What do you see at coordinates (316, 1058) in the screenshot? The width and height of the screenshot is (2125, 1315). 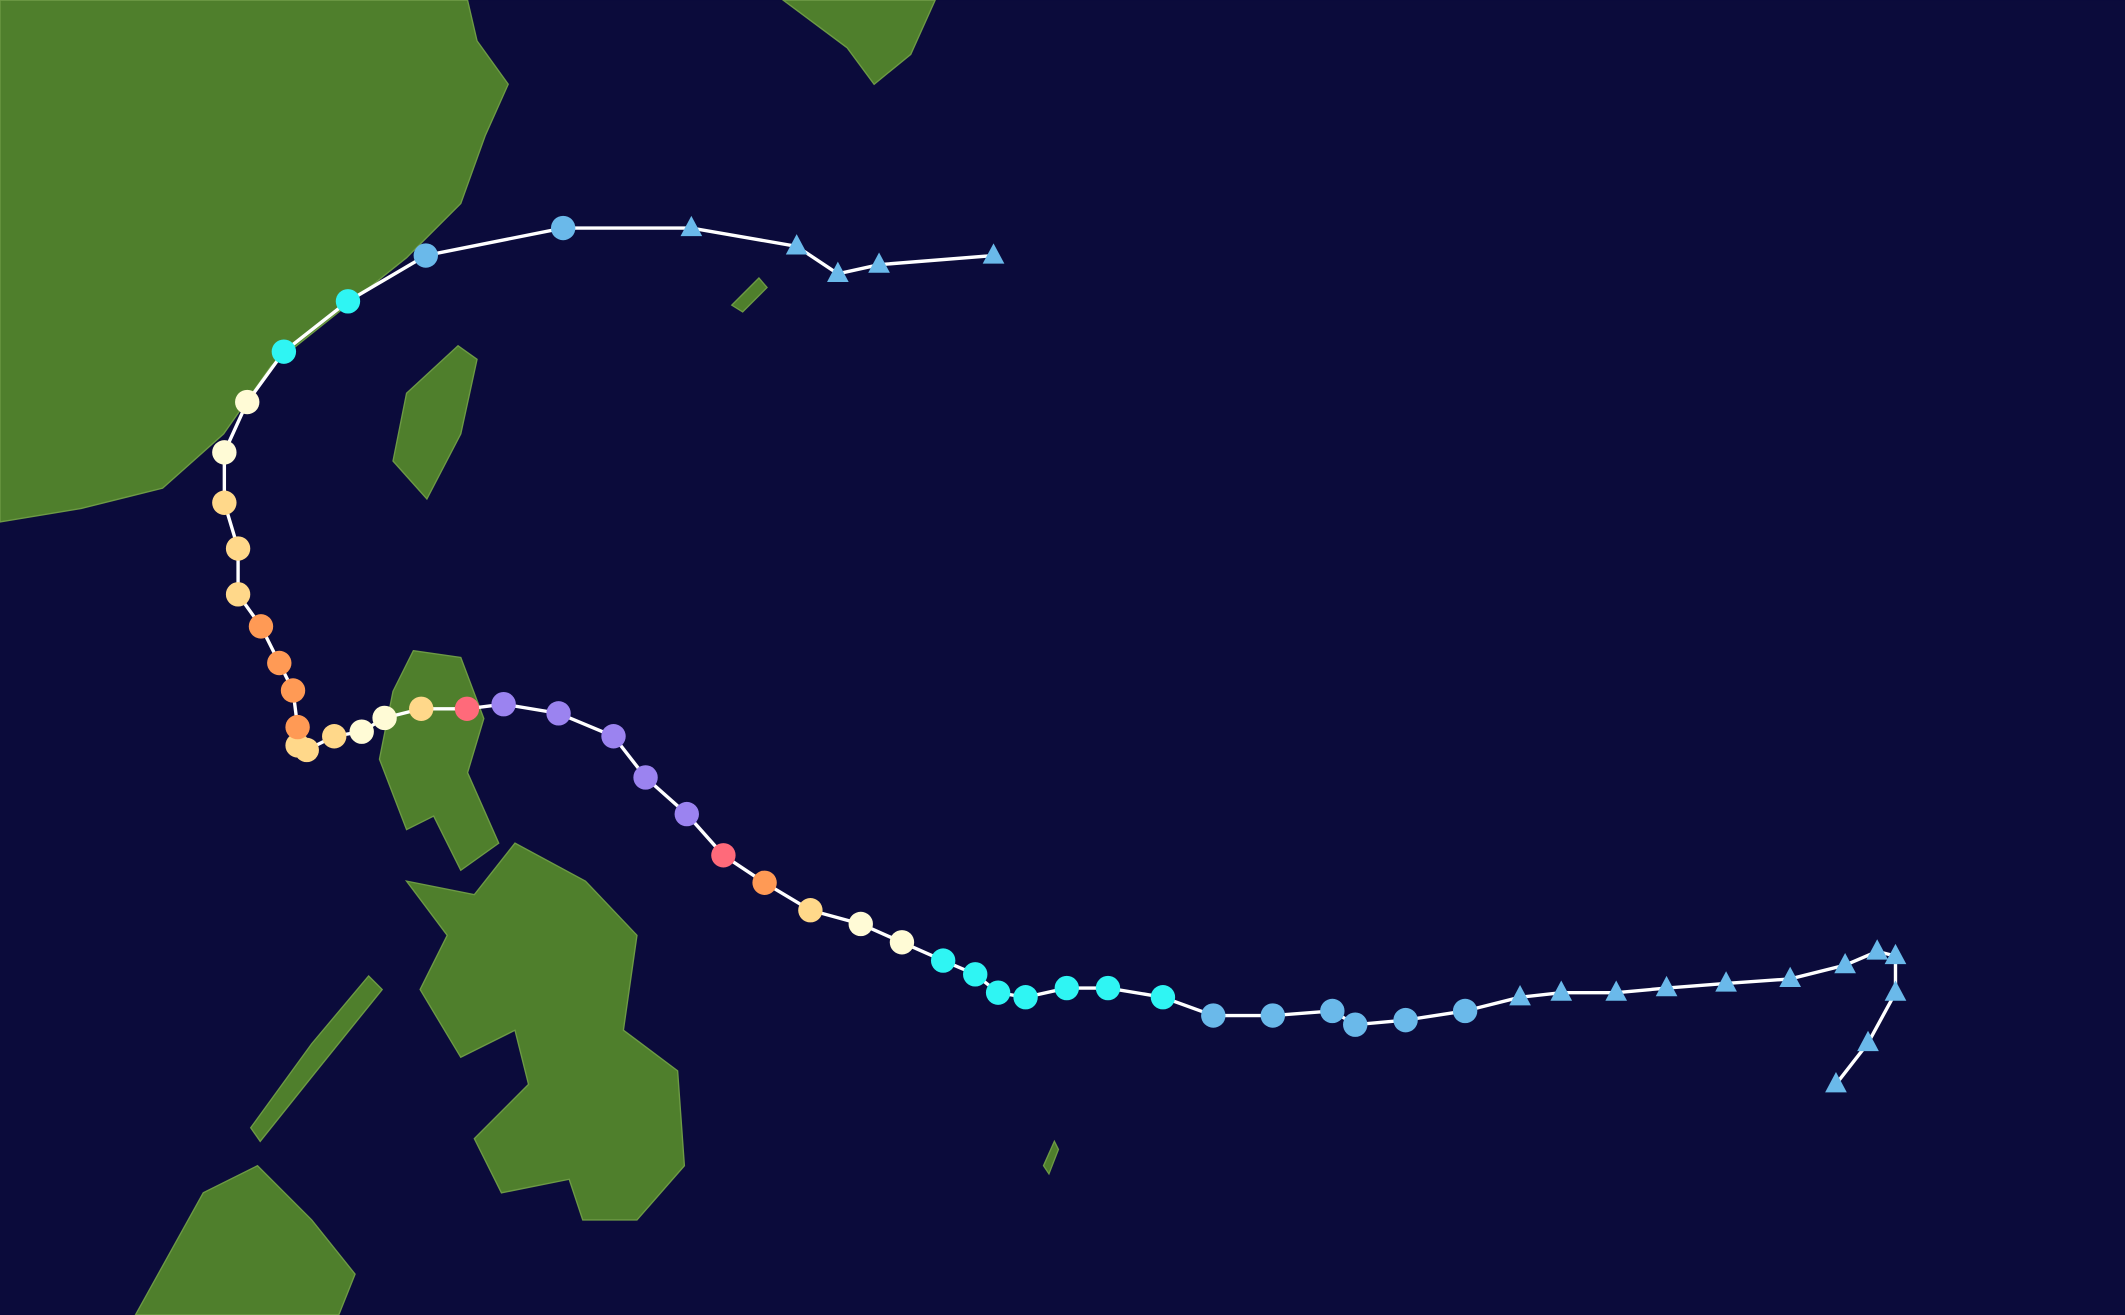 I see `palawan` at bounding box center [316, 1058].